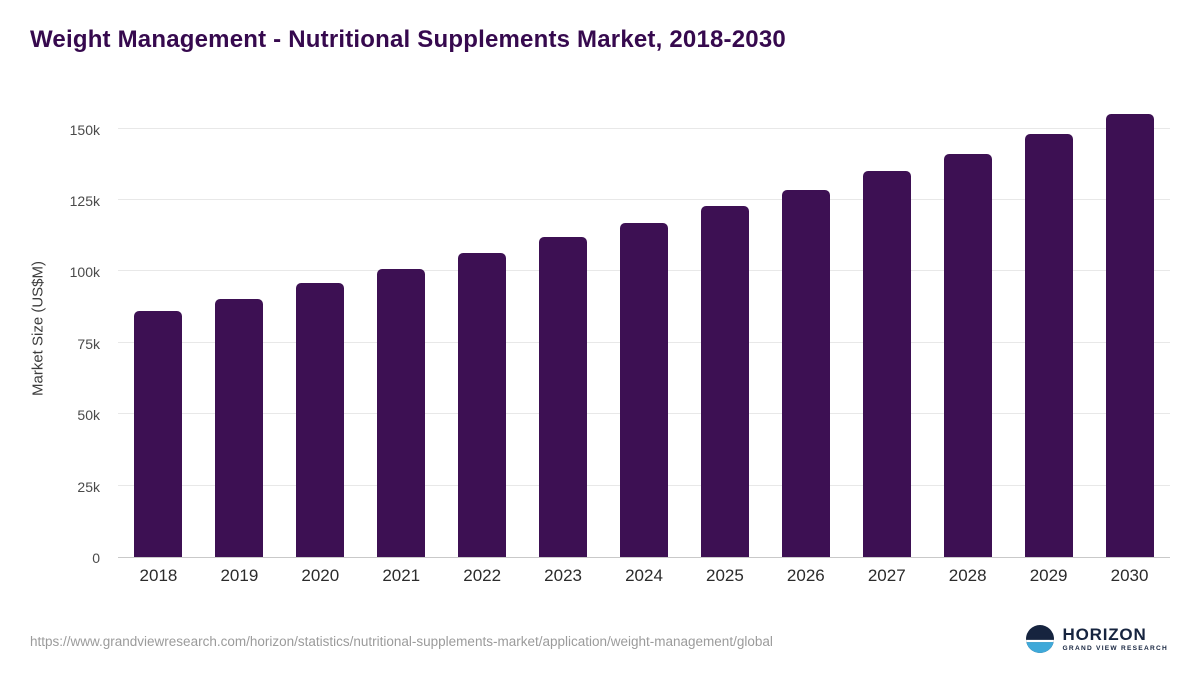 This screenshot has height=675, width=1200. What do you see at coordinates (88, 415) in the screenshot?
I see `y-tick-label: 50k` at bounding box center [88, 415].